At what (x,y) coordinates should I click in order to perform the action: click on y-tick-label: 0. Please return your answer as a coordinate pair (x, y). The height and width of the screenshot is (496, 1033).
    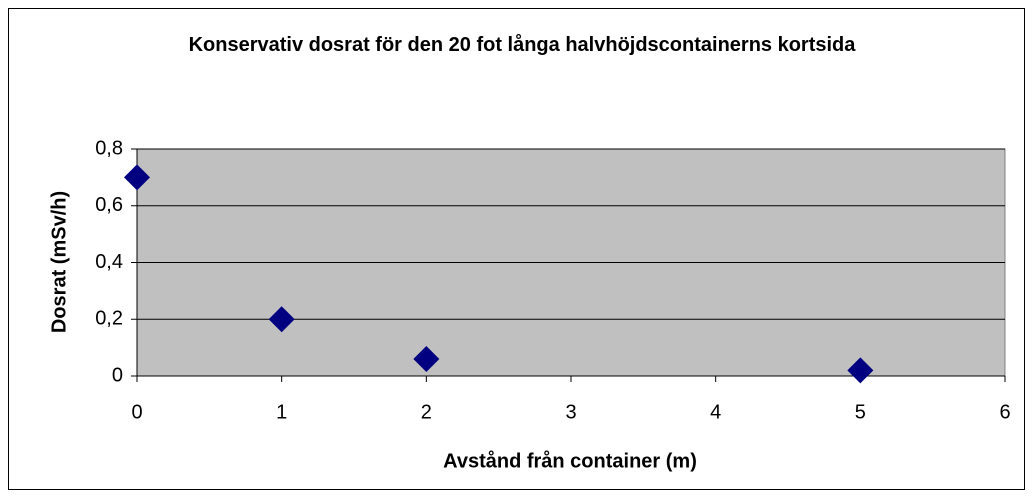
    Looking at the image, I should click on (117, 375).